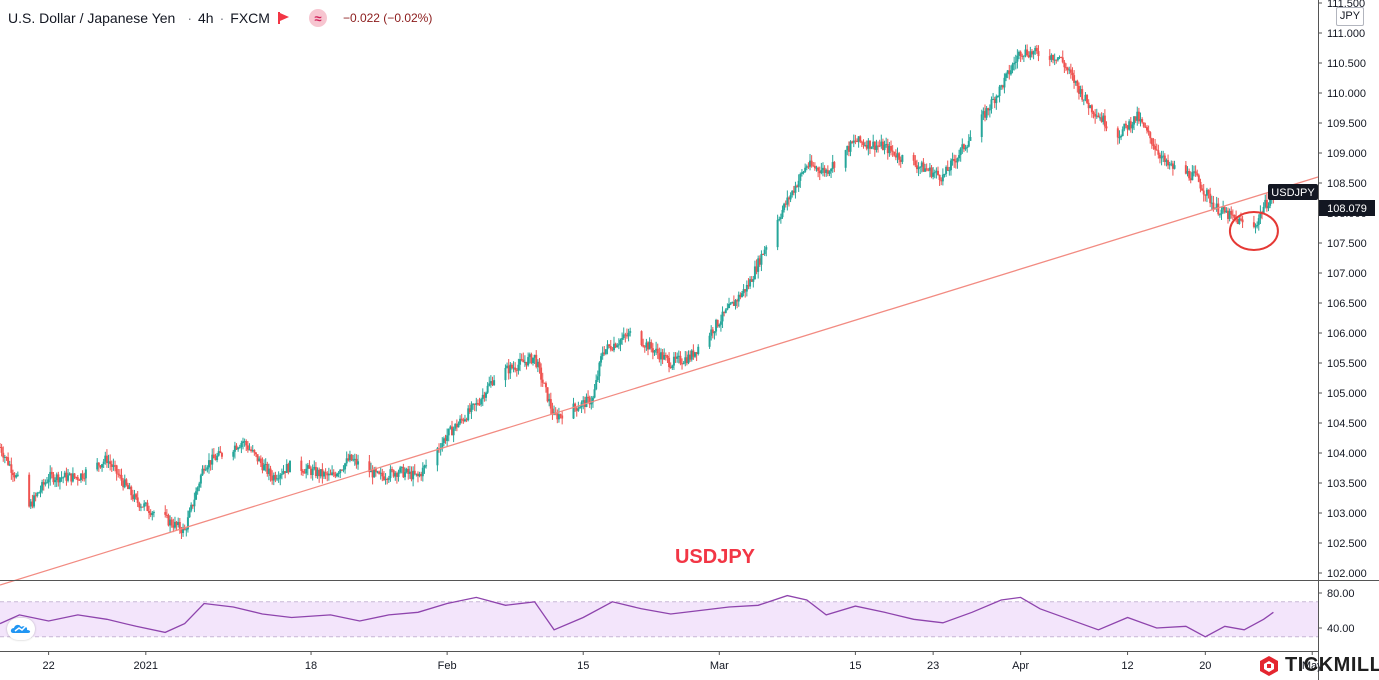  I want to click on interval-label: 4h, so click(206, 18).